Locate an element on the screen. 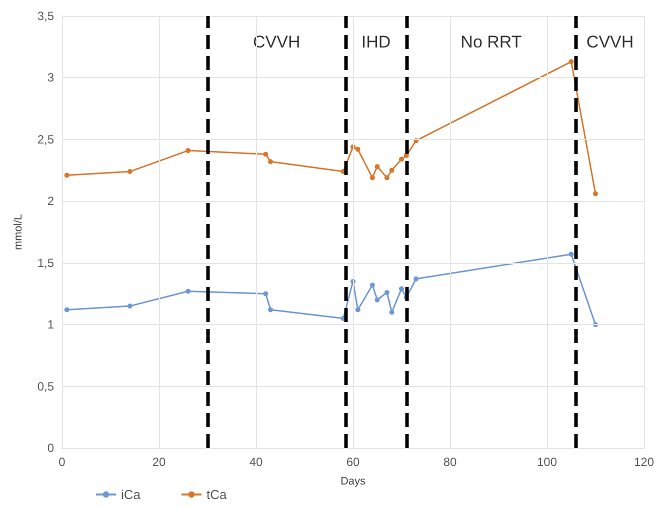 The width and height of the screenshot is (657, 508). y-tick-label: 2,5 is located at coordinates (45, 139).